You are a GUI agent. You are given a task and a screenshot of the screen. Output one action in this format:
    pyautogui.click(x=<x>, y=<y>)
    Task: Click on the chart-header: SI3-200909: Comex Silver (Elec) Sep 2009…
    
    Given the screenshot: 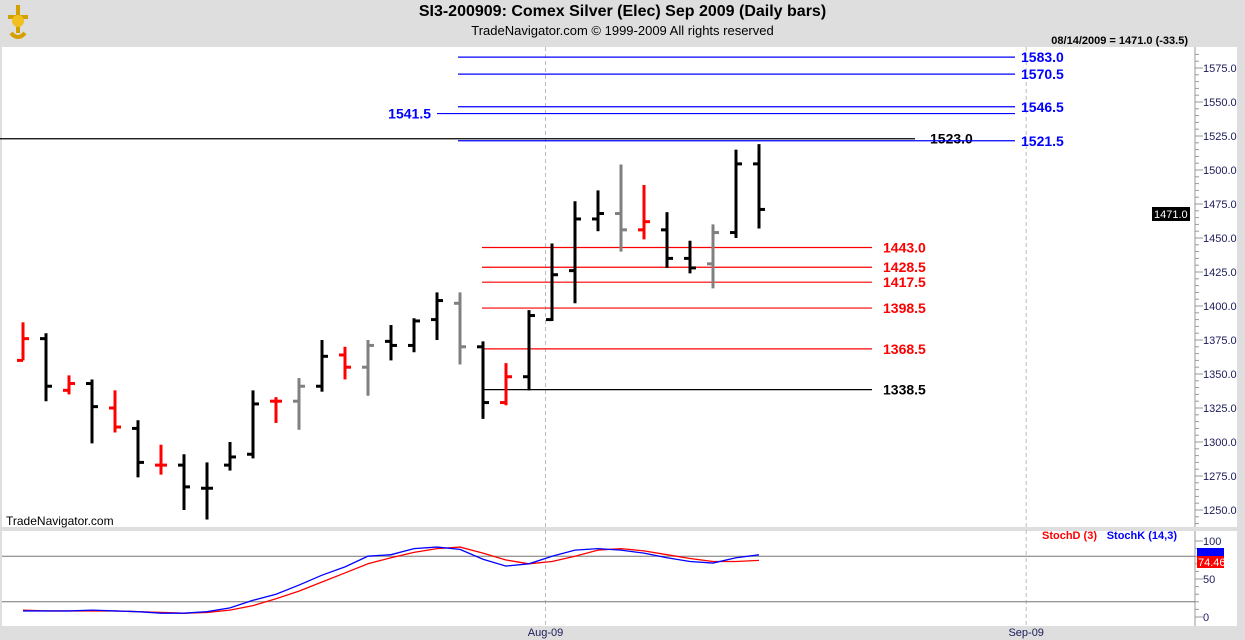 What is the action you would take?
    pyautogui.click(x=622, y=23)
    